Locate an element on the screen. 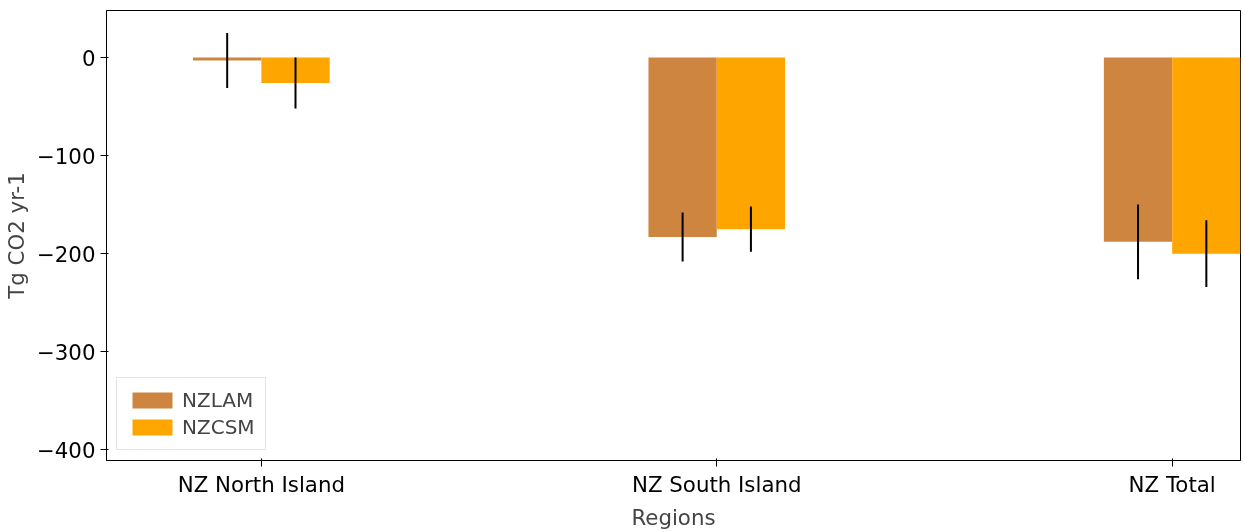 Image resolution: width=1245 pixels, height=532 pixels. x-tick-label: NZ Total is located at coordinates (1172, 484).